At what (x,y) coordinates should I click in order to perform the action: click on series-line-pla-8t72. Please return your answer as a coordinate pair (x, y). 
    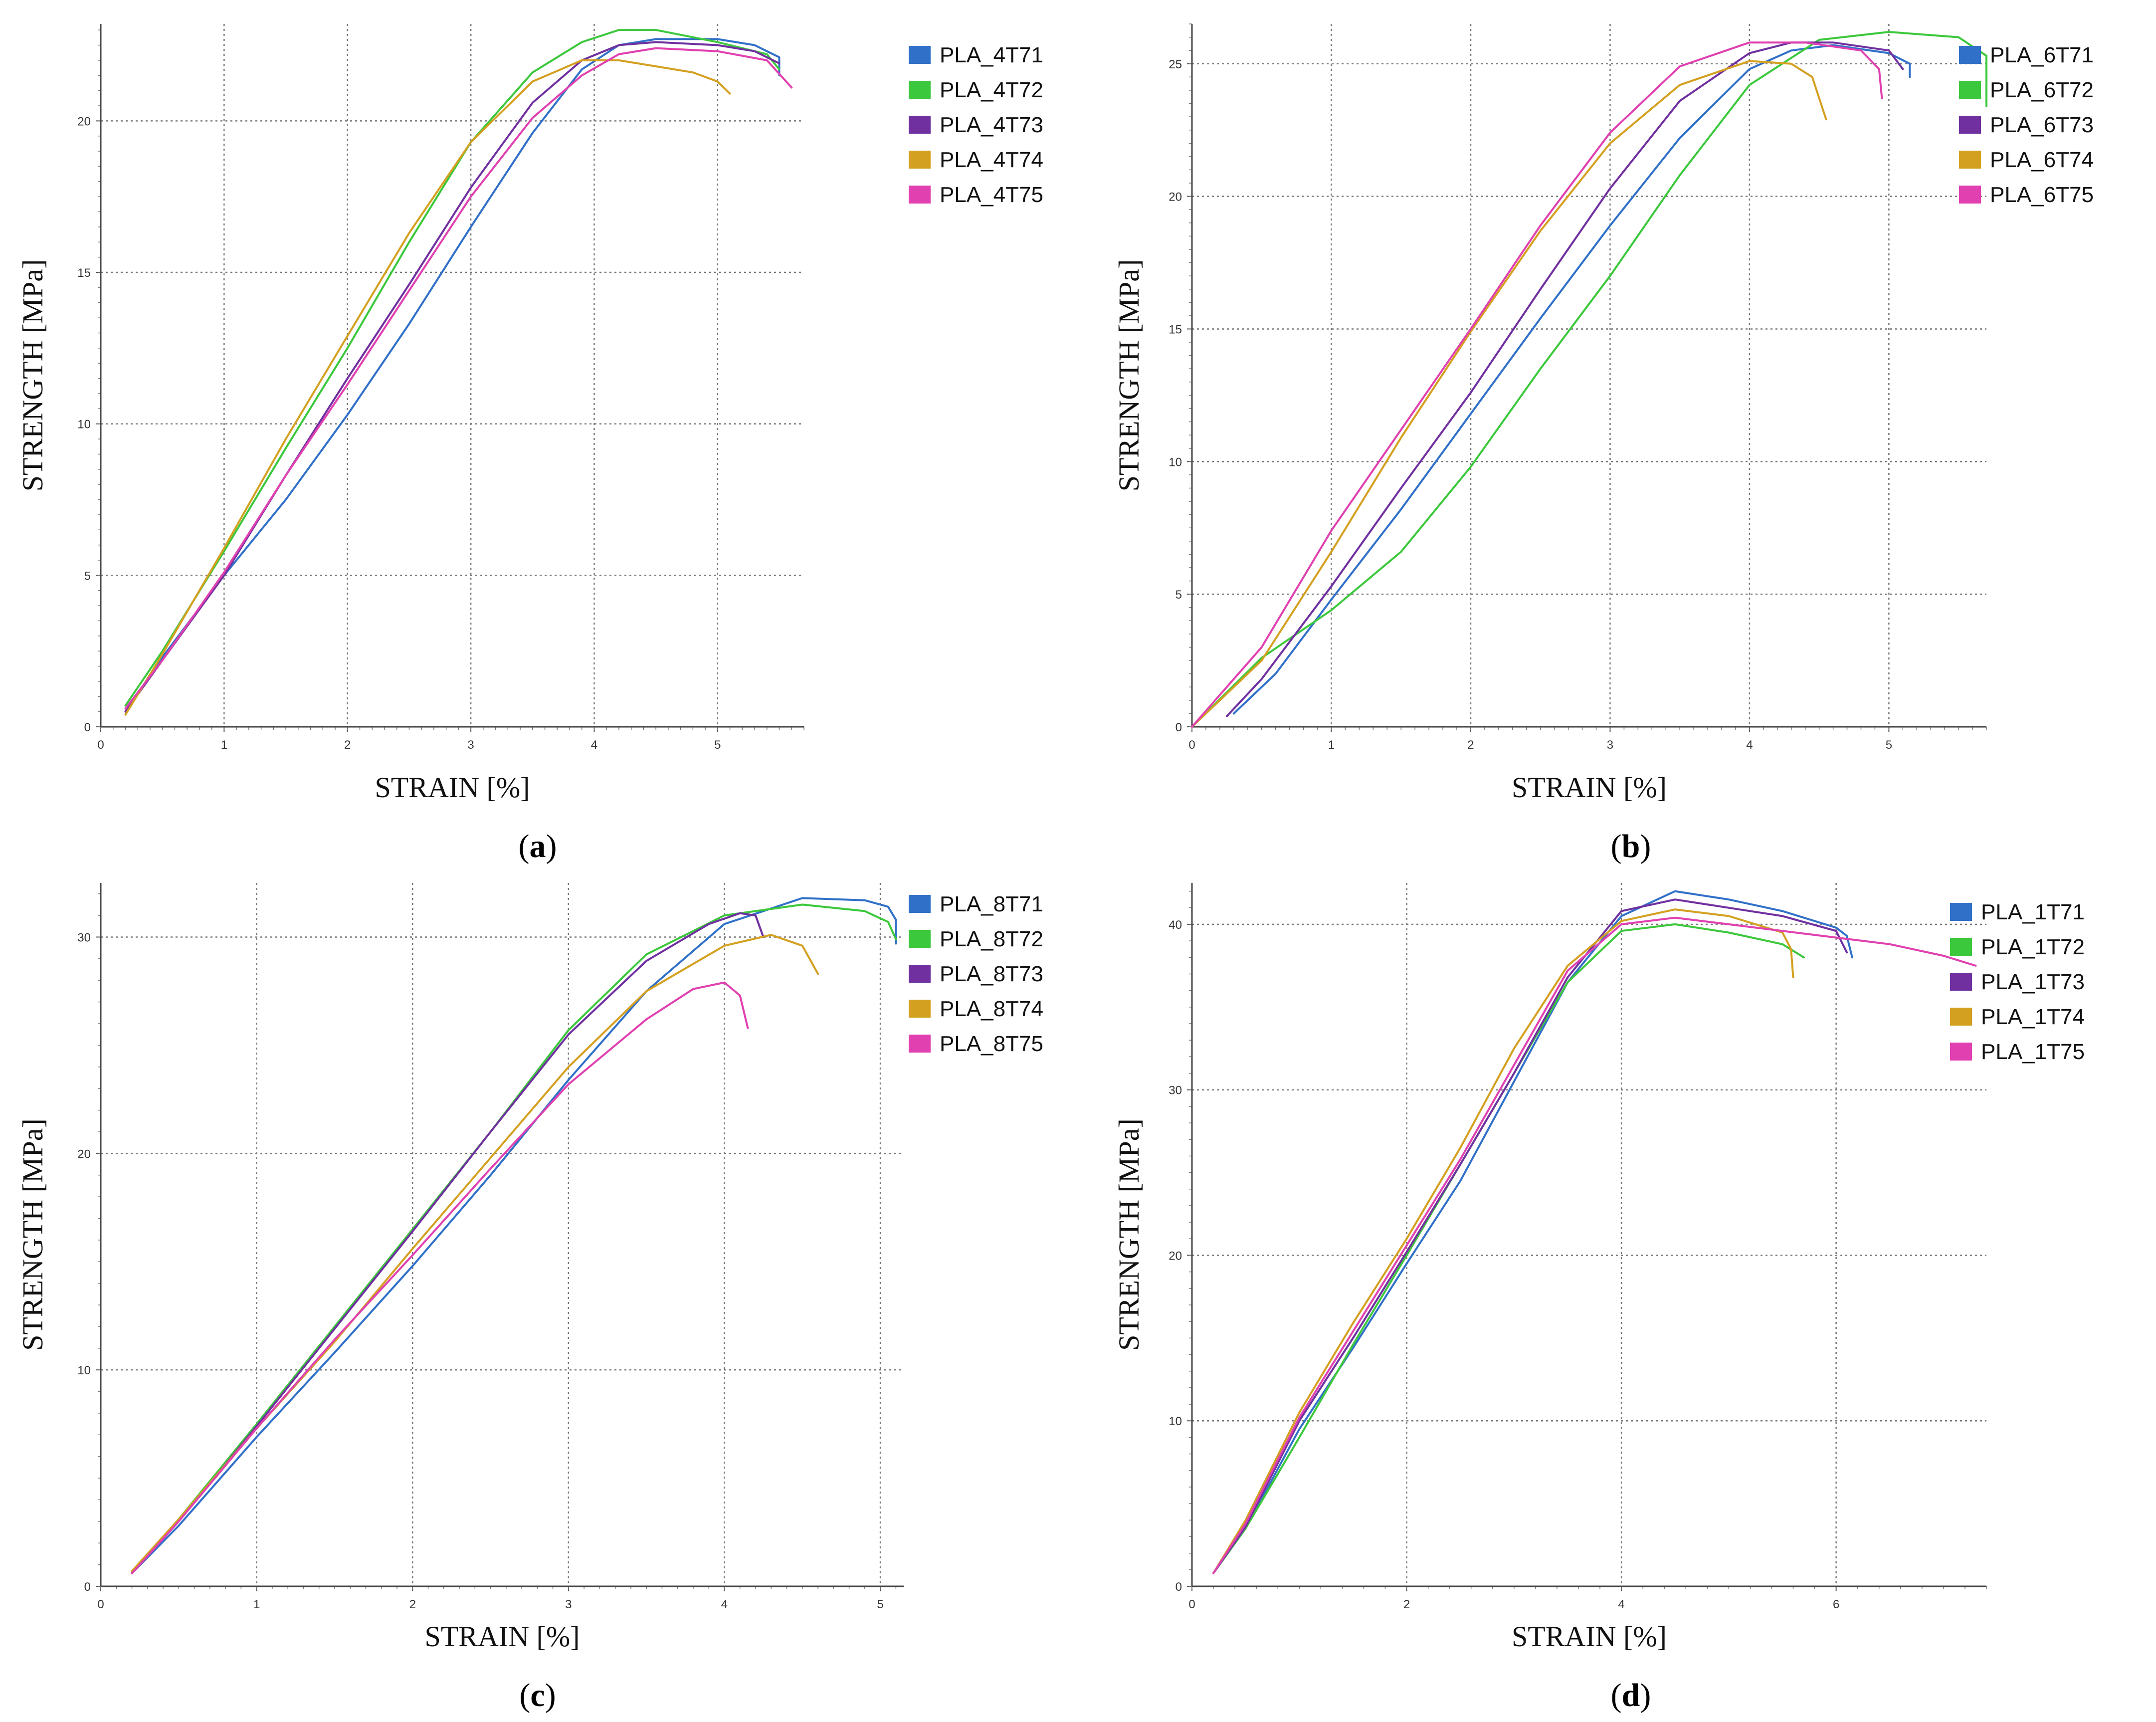
    Looking at the image, I should click on (514, 1238).